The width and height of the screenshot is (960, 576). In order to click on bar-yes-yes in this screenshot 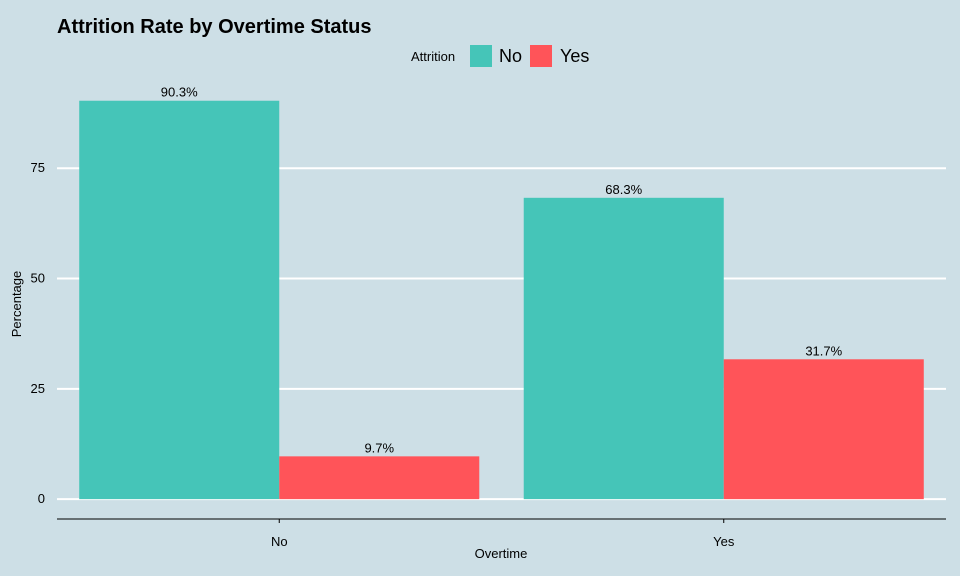, I will do `click(823, 429)`.